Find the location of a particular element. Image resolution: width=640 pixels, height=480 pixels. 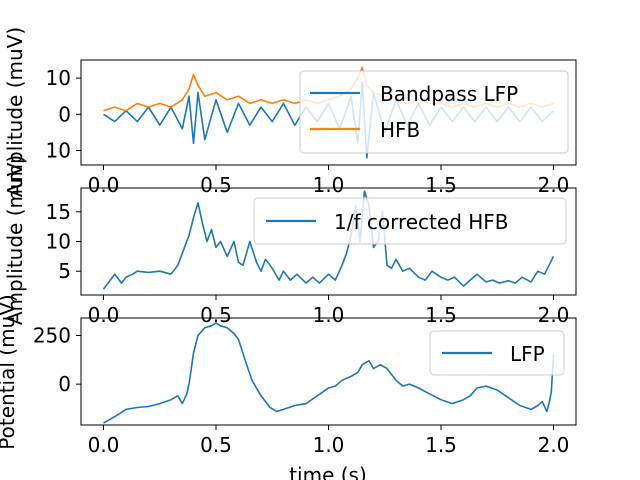

legend-label-corrected-hfb: 1/f corrected HFB is located at coordinates (421, 222).